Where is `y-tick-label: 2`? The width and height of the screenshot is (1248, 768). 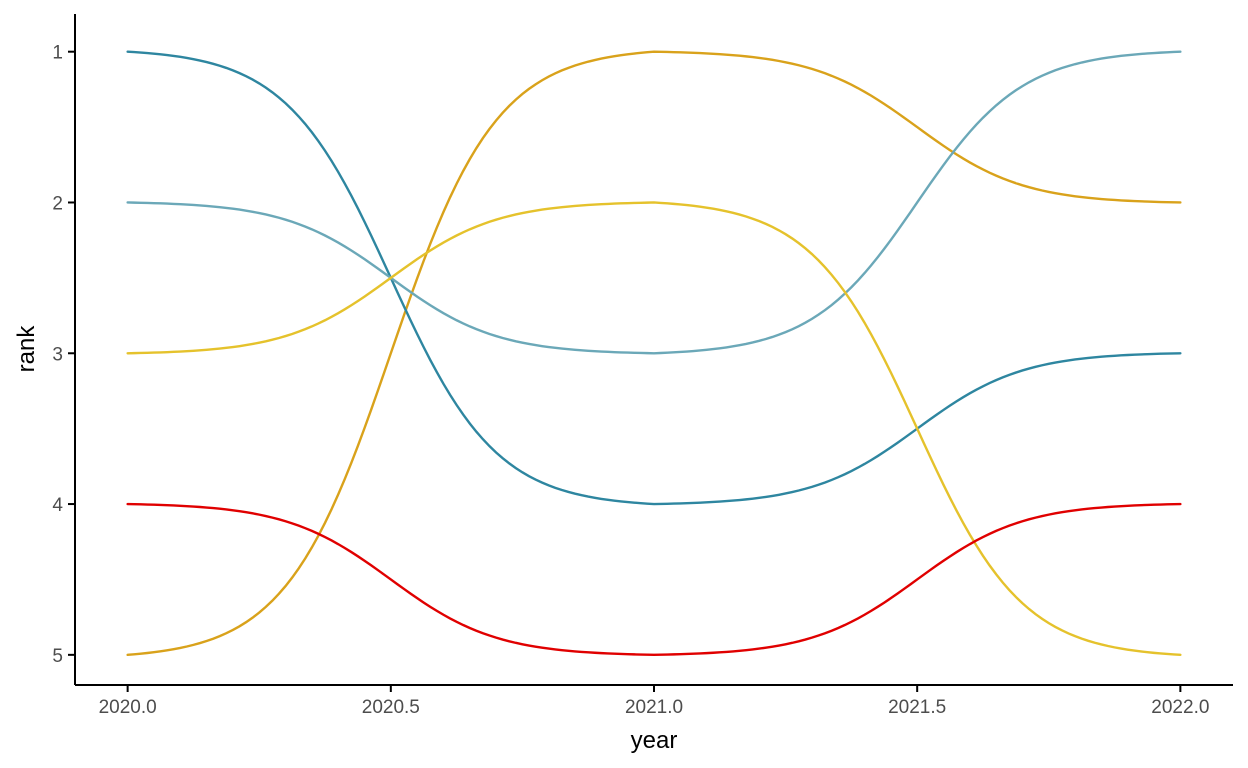 y-tick-label: 2 is located at coordinates (57, 203).